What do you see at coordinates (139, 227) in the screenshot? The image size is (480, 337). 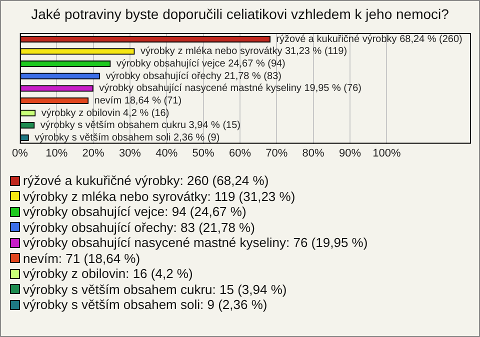 I see `text: výrobky obsahující ořechy: 83 (21,78 %)` at bounding box center [139, 227].